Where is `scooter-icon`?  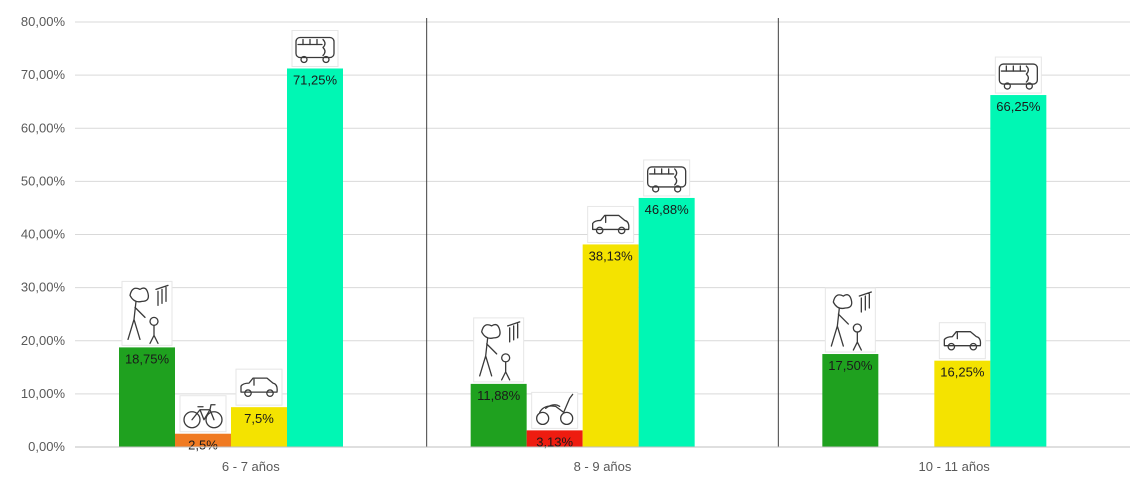
scooter-icon is located at coordinates (555, 410).